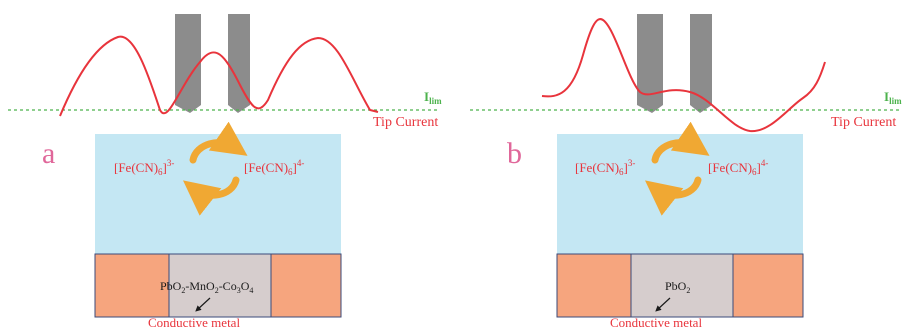 This screenshot has height=336, width=919. I want to click on catalyst-label: PbO2-MnO2-Co3O4, so click(206, 287).